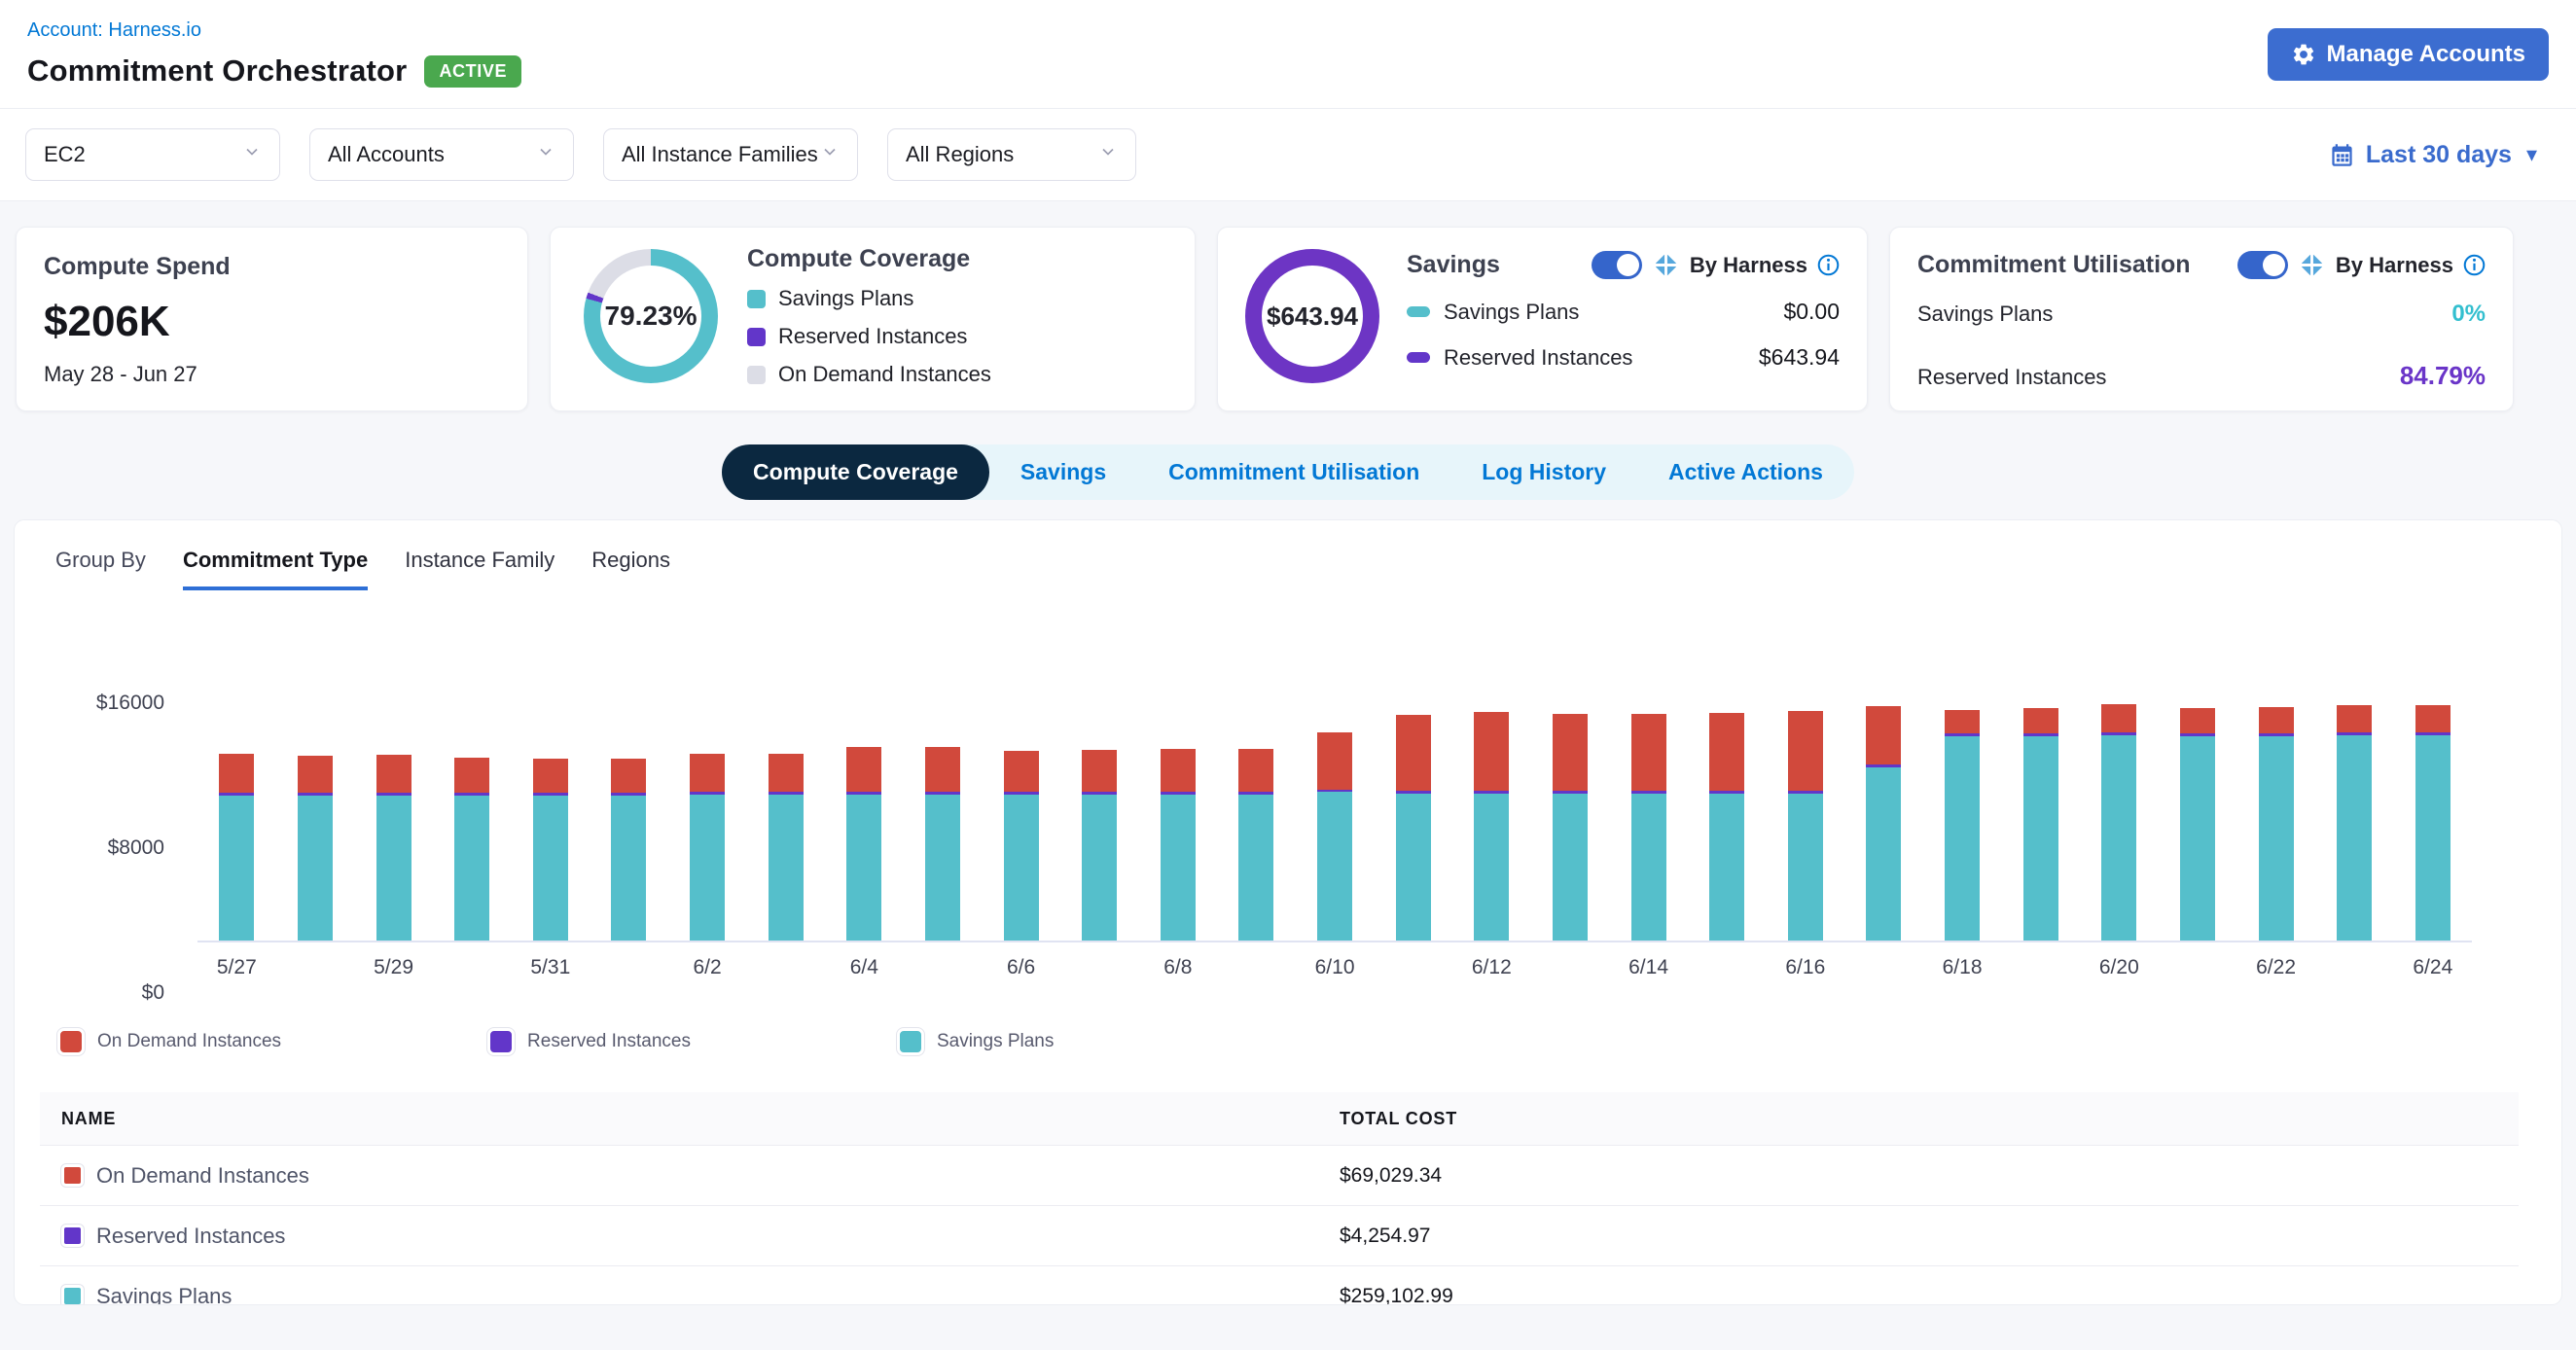 Image resolution: width=2576 pixels, height=1350 pixels. Describe the element at coordinates (863, 967) in the screenshot. I see `x-axis-tick: 6/4` at that location.